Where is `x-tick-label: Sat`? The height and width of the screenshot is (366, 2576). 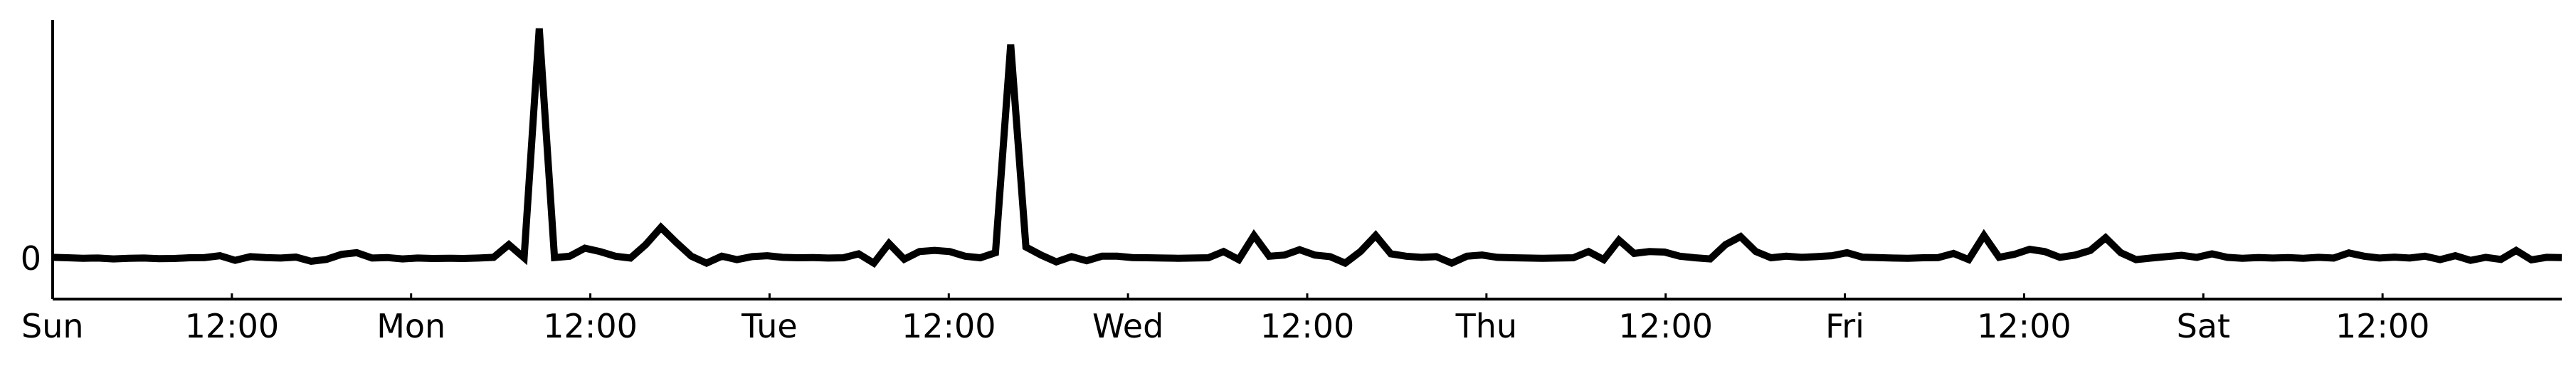
x-tick-label: Sat is located at coordinates (2203, 326).